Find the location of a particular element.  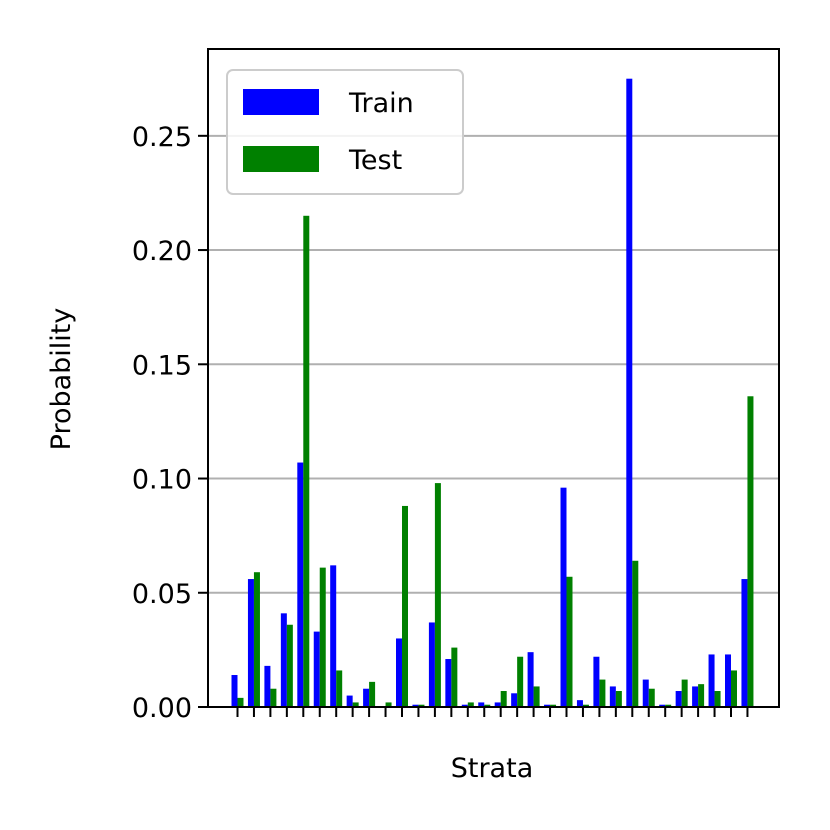

x-axis-title: Strata is located at coordinates (492, 768).